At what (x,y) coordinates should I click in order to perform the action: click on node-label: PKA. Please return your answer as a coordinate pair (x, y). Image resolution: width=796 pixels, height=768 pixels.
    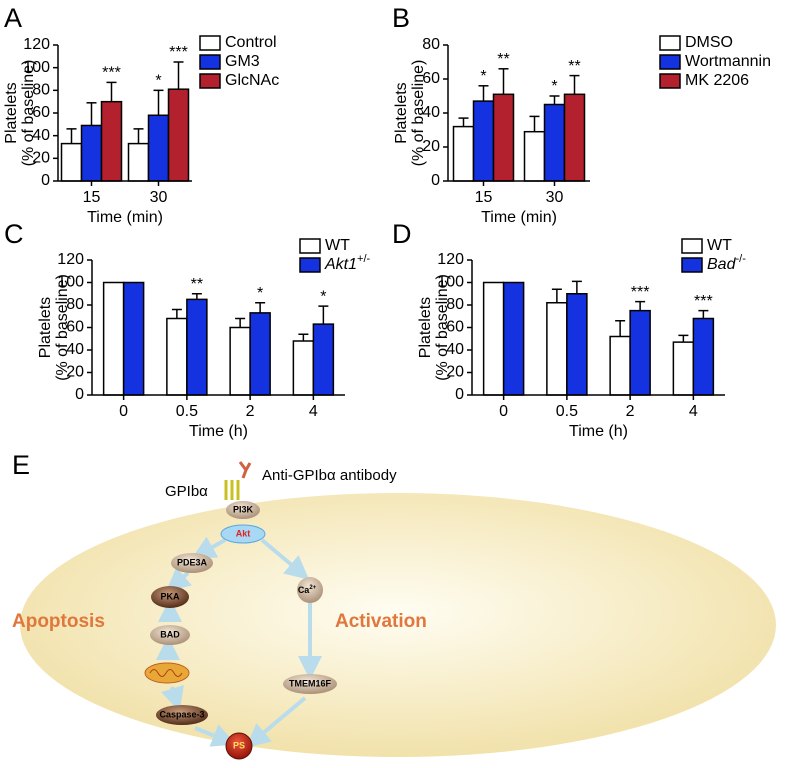
    Looking at the image, I should click on (170, 596).